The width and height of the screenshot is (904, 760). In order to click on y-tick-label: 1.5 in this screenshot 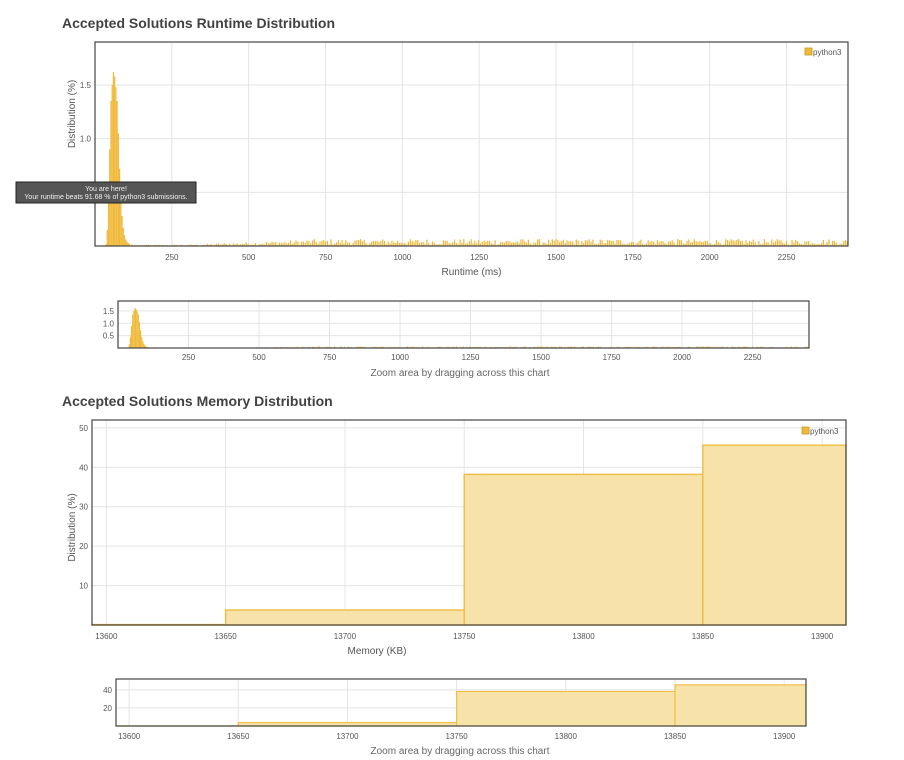, I will do `click(86, 85)`.